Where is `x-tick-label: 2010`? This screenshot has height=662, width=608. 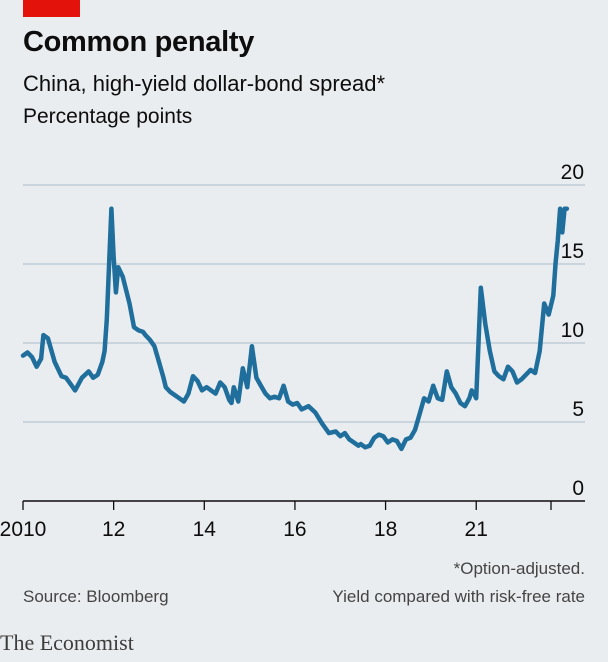
x-tick-label: 2010 is located at coordinates (23, 529).